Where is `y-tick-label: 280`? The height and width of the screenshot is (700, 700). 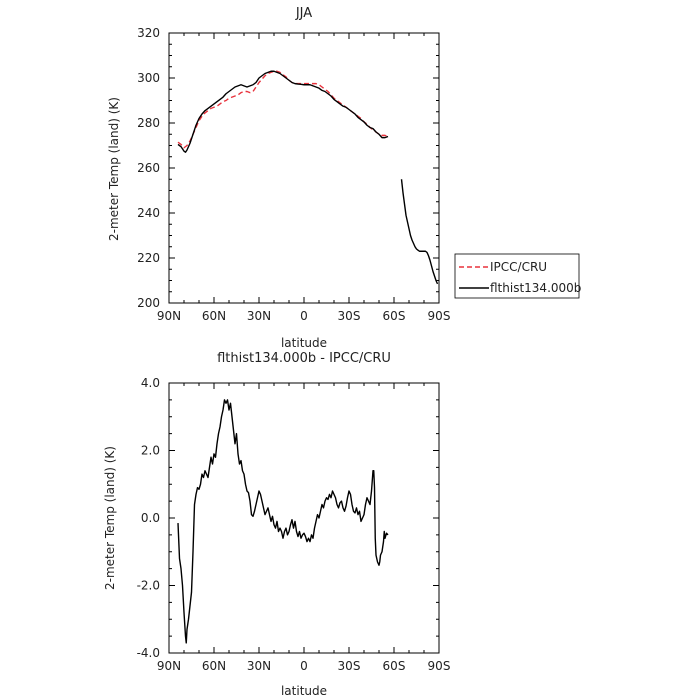 y-tick-label: 280 is located at coordinates (148, 123).